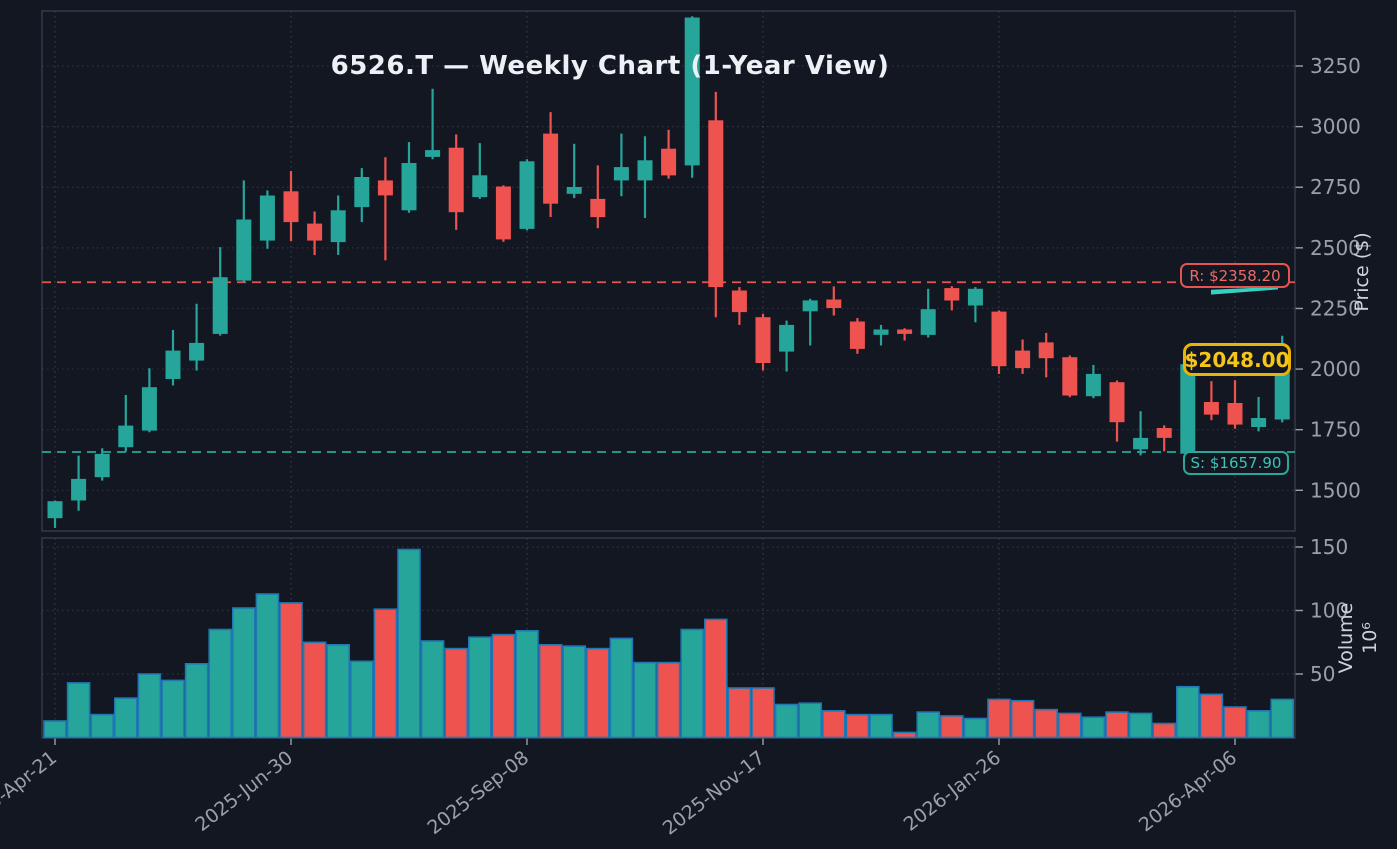 The width and height of the screenshot is (1397, 849). I want to click on last-price-label: $2048.00, so click(1237, 359).